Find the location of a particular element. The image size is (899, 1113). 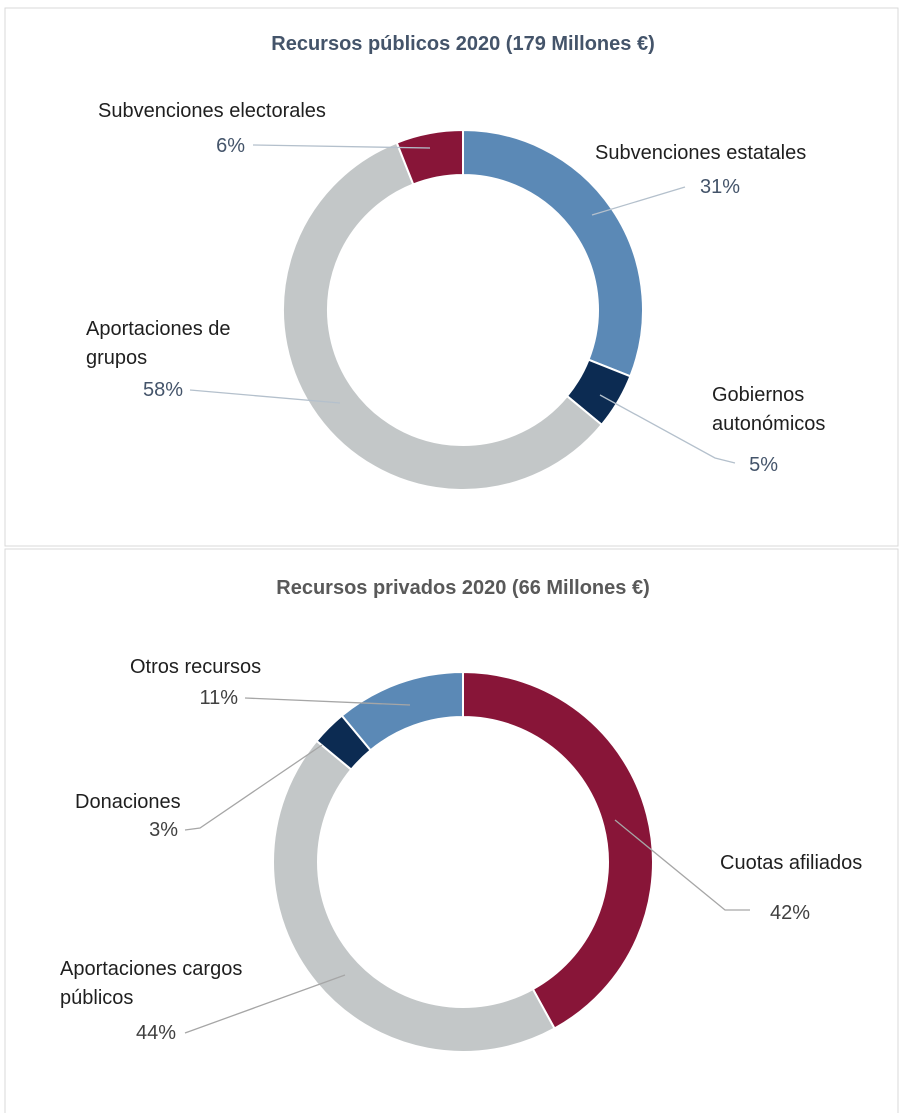

value-label: 44% is located at coordinates (155, 1033).